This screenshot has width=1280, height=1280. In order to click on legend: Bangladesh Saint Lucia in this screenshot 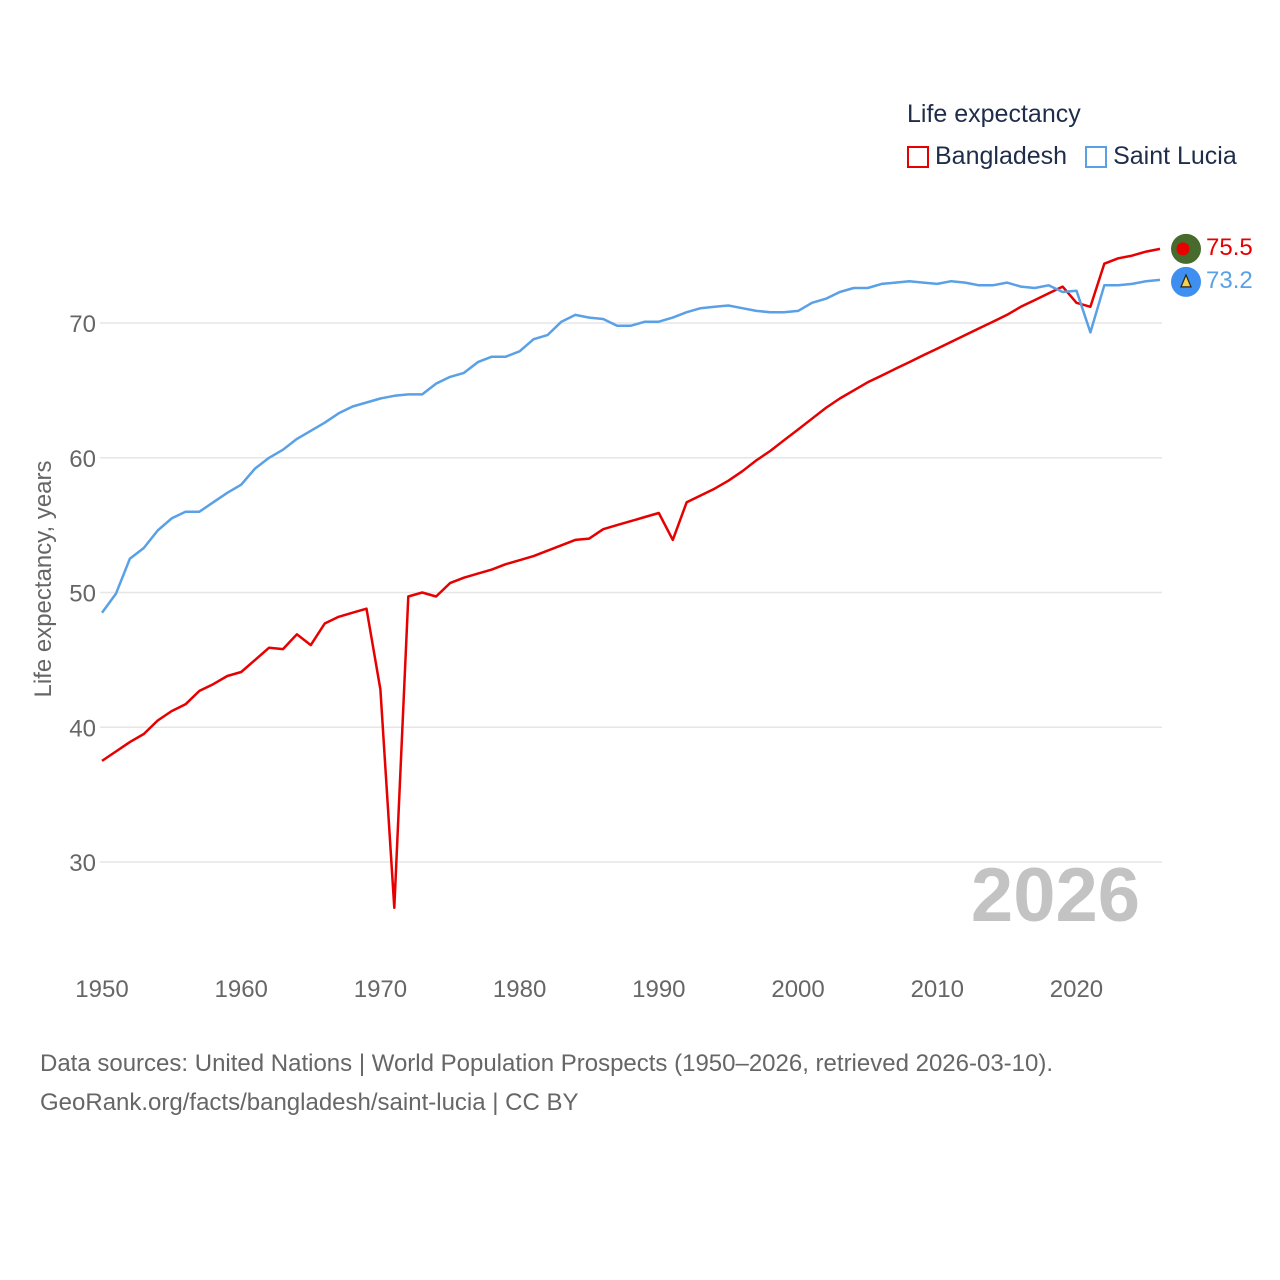, I will do `click(1081, 156)`.